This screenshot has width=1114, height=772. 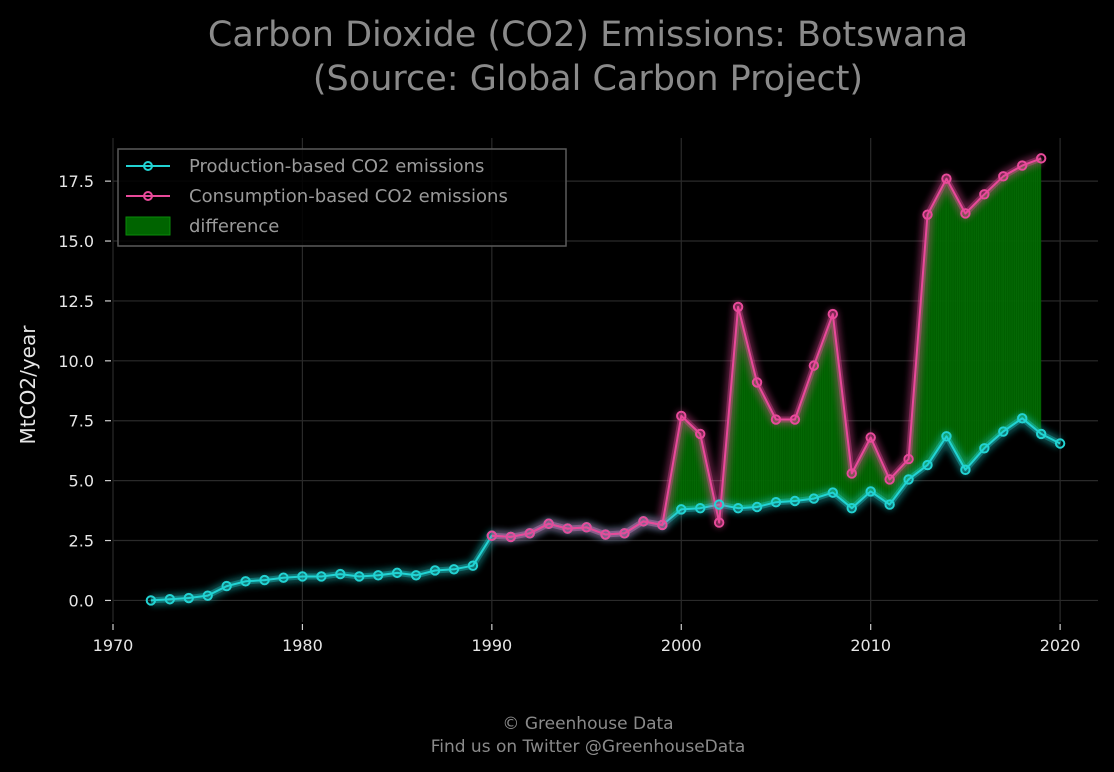 What do you see at coordinates (81, 421) in the screenshot?
I see `y-tick-label: 7.5` at bounding box center [81, 421].